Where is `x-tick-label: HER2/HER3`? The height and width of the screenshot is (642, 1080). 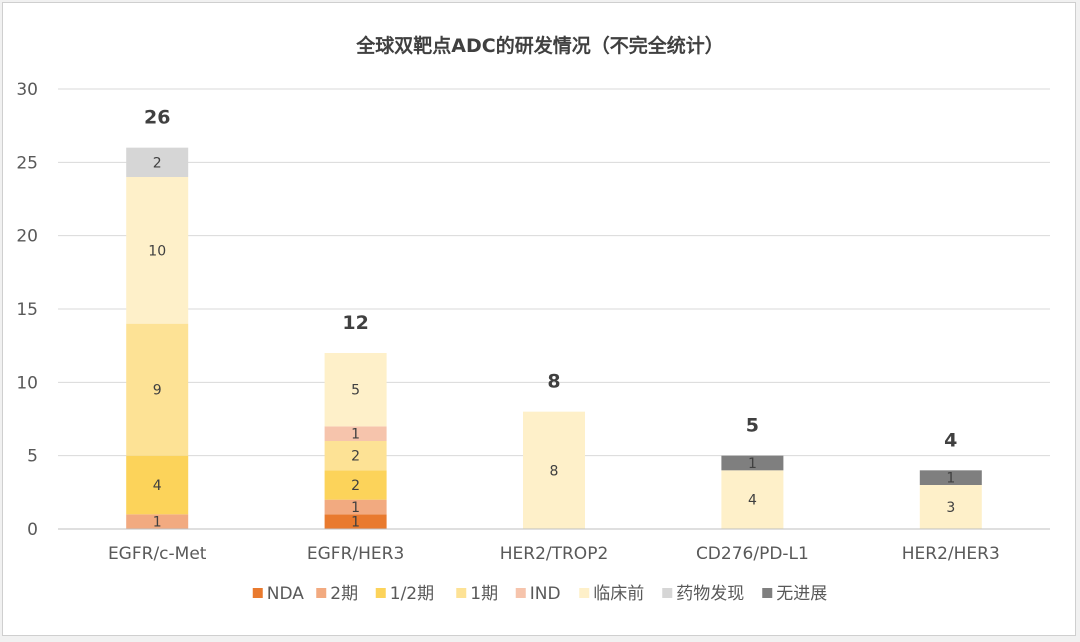 x-tick-label: HER2/HER3 is located at coordinates (951, 554).